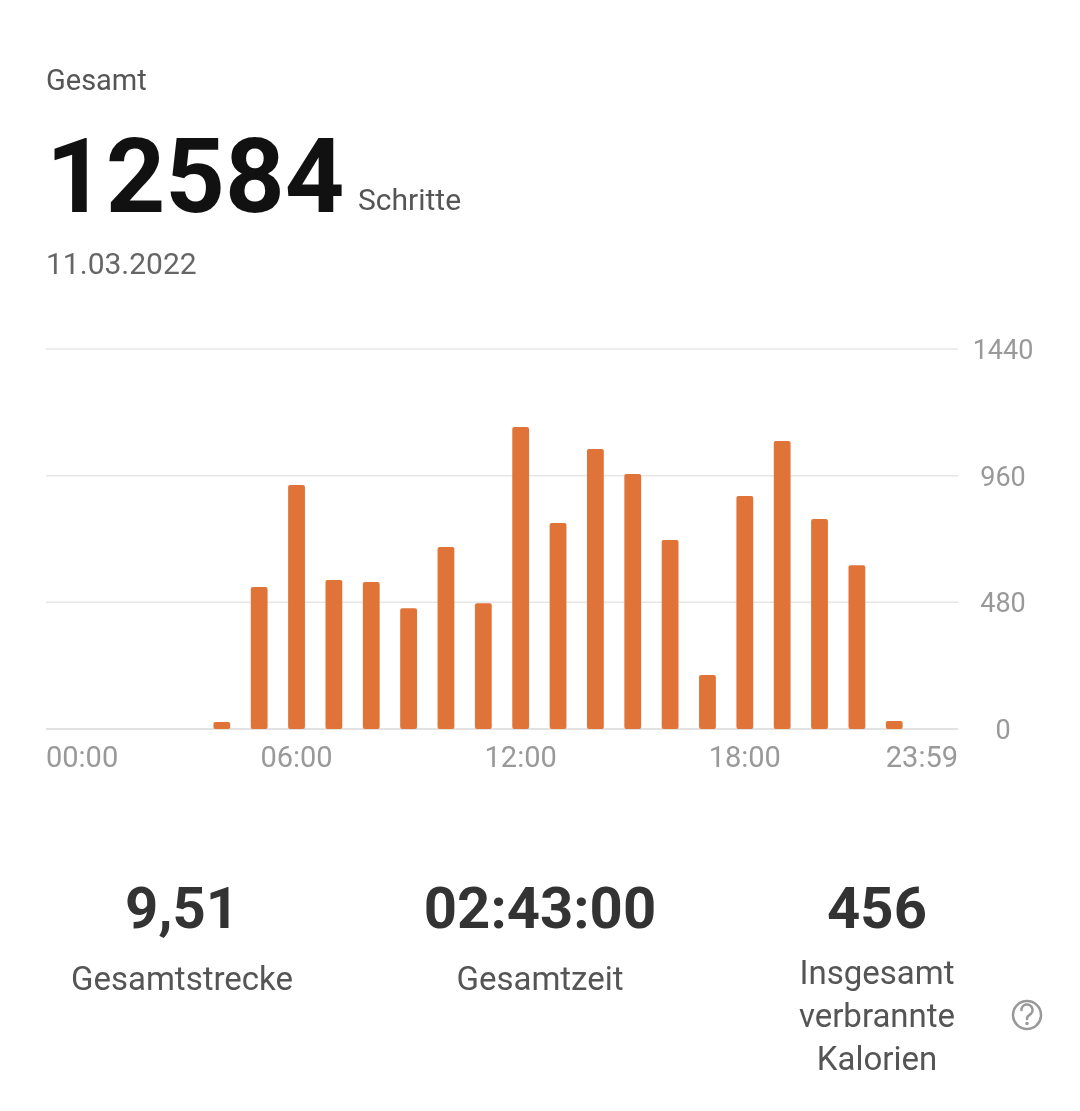 Image resolution: width=1080 pixels, height=1111 pixels. Describe the element at coordinates (520, 757) in the screenshot. I see `x-tick-label: 12:00` at that location.